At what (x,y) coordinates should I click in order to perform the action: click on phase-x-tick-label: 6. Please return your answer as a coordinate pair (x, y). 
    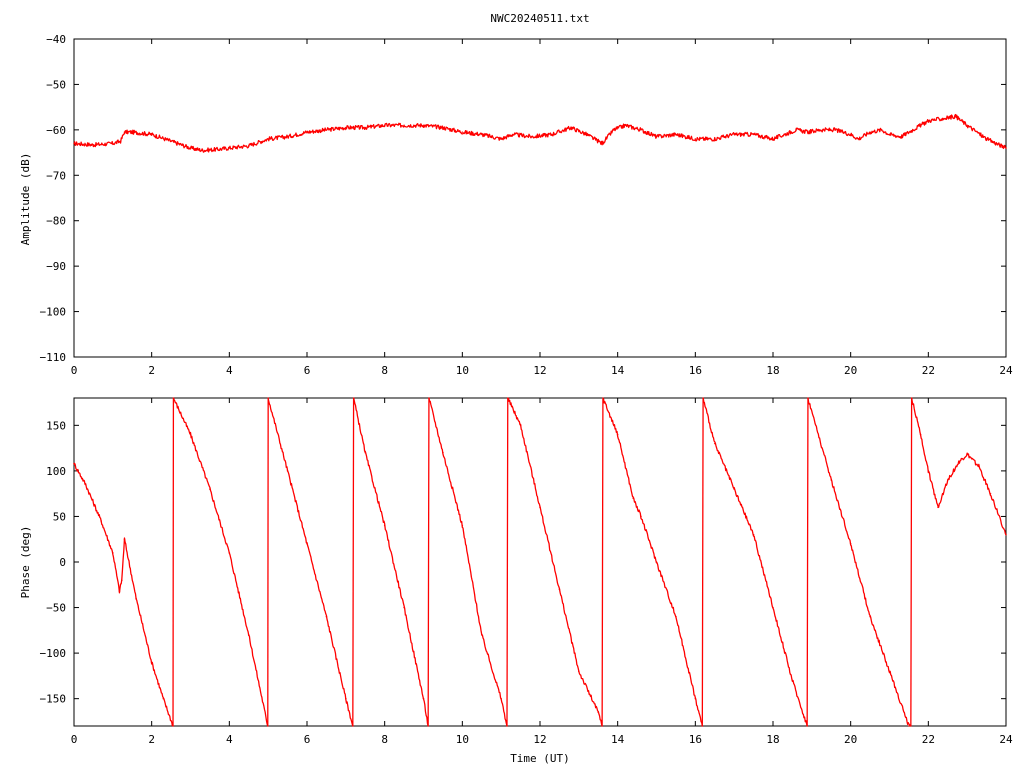
    Looking at the image, I should click on (307, 739).